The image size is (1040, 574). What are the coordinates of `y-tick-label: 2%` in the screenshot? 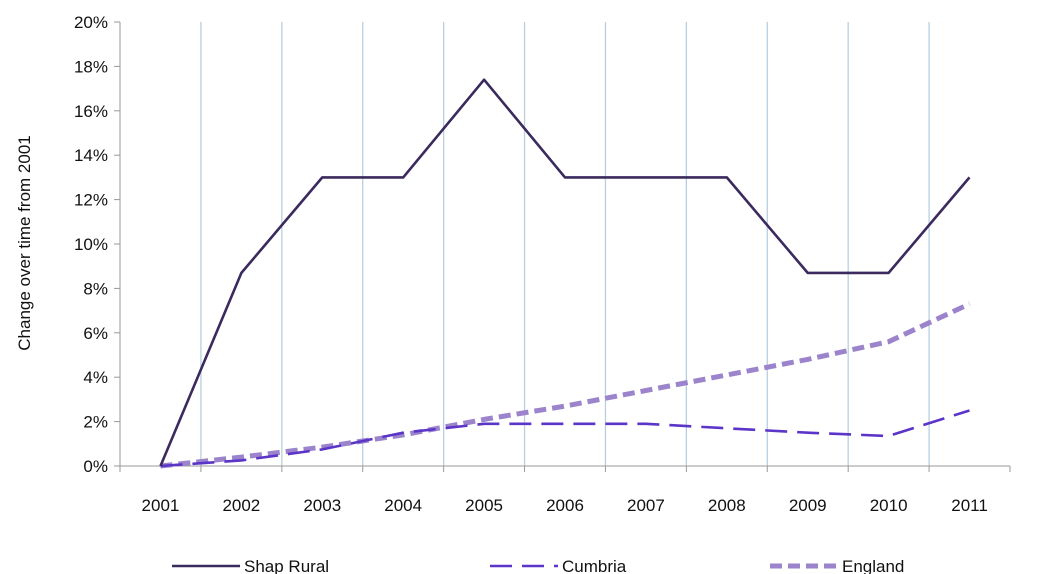 It's located at (95, 422).